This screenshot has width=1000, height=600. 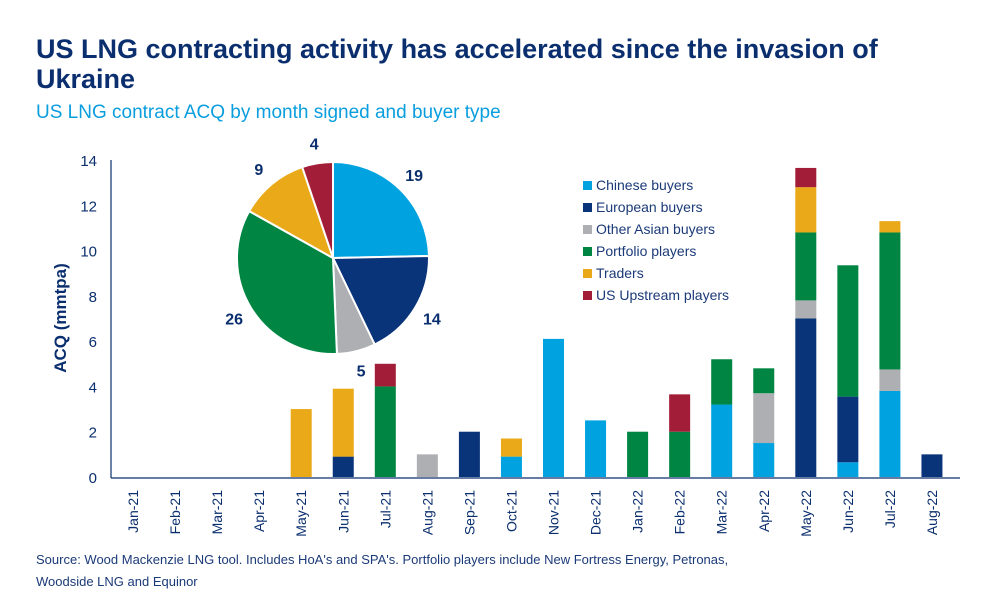 What do you see at coordinates (414, 176) in the screenshot?
I see `pie-data-label: 19` at bounding box center [414, 176].